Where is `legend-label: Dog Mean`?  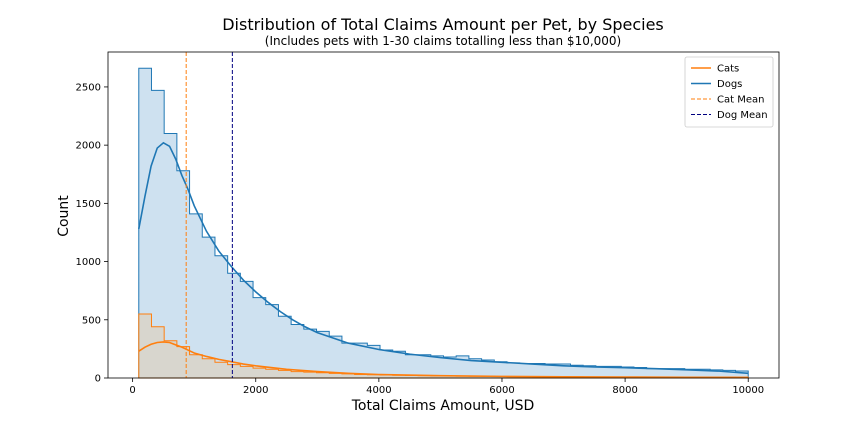
legend-label: Dog Mean is located at coordinates (742, 115).